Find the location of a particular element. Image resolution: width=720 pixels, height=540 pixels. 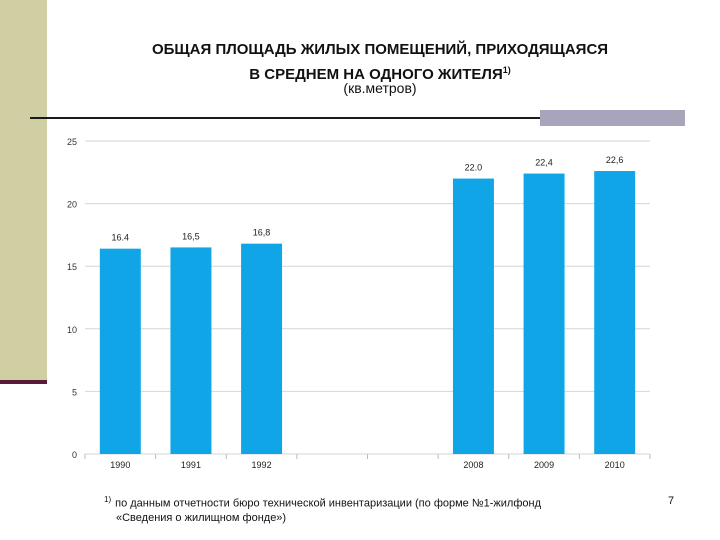

title-line-2: В СРЕДНЕМ НА ОДНОГО ЖИТЕЛЯ1) is located at coordinates (380, 72).